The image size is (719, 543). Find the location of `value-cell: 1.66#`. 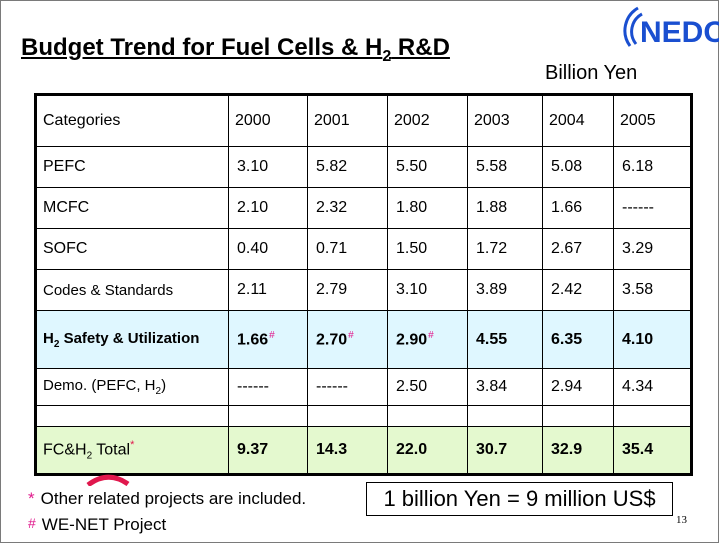

value-cell: 1.66# is located at coordinates (268, 339).